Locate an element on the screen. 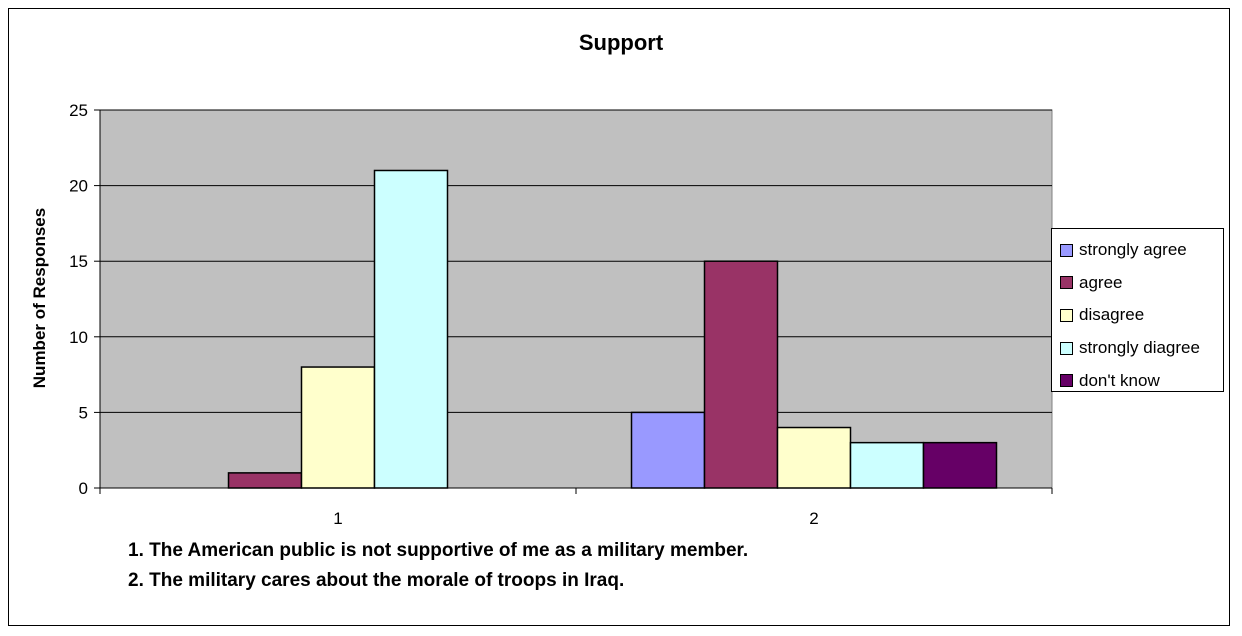 The image size is (1242, 636). legend-item-strongly-diagree: strongly diagree is located at coordinates (1137, 348).